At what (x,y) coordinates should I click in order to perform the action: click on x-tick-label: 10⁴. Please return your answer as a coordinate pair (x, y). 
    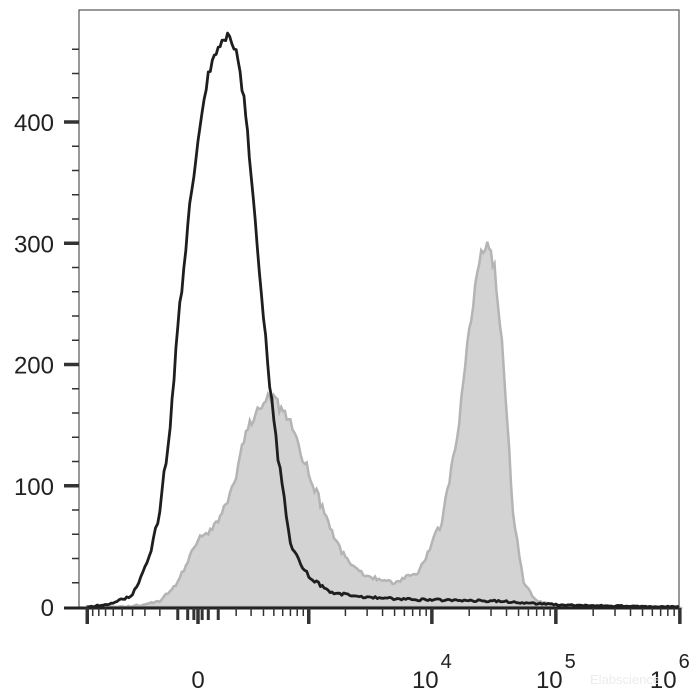
    Looking at the image, I should click on (432, 672).